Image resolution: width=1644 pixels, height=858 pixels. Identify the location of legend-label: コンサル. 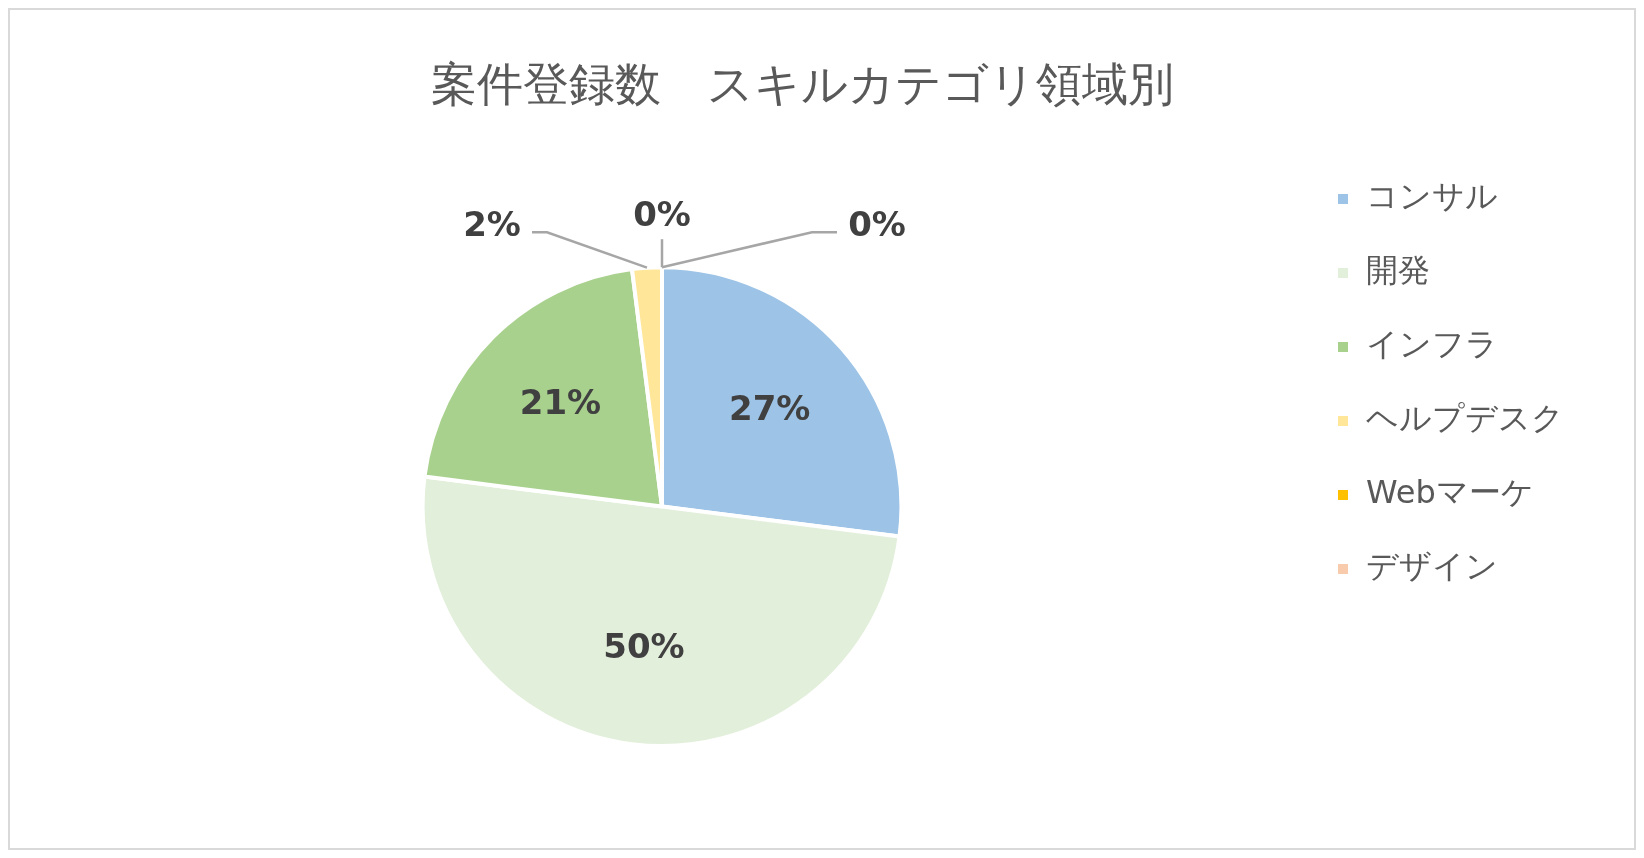
(1432, 196).